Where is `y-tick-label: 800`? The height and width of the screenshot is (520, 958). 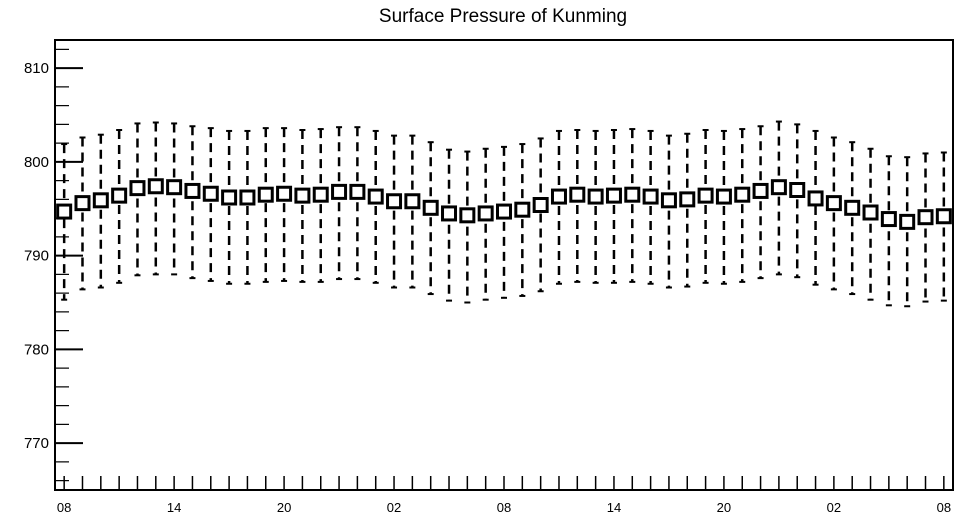 y-tick-label: 800 is located at coordinates (36, 162).